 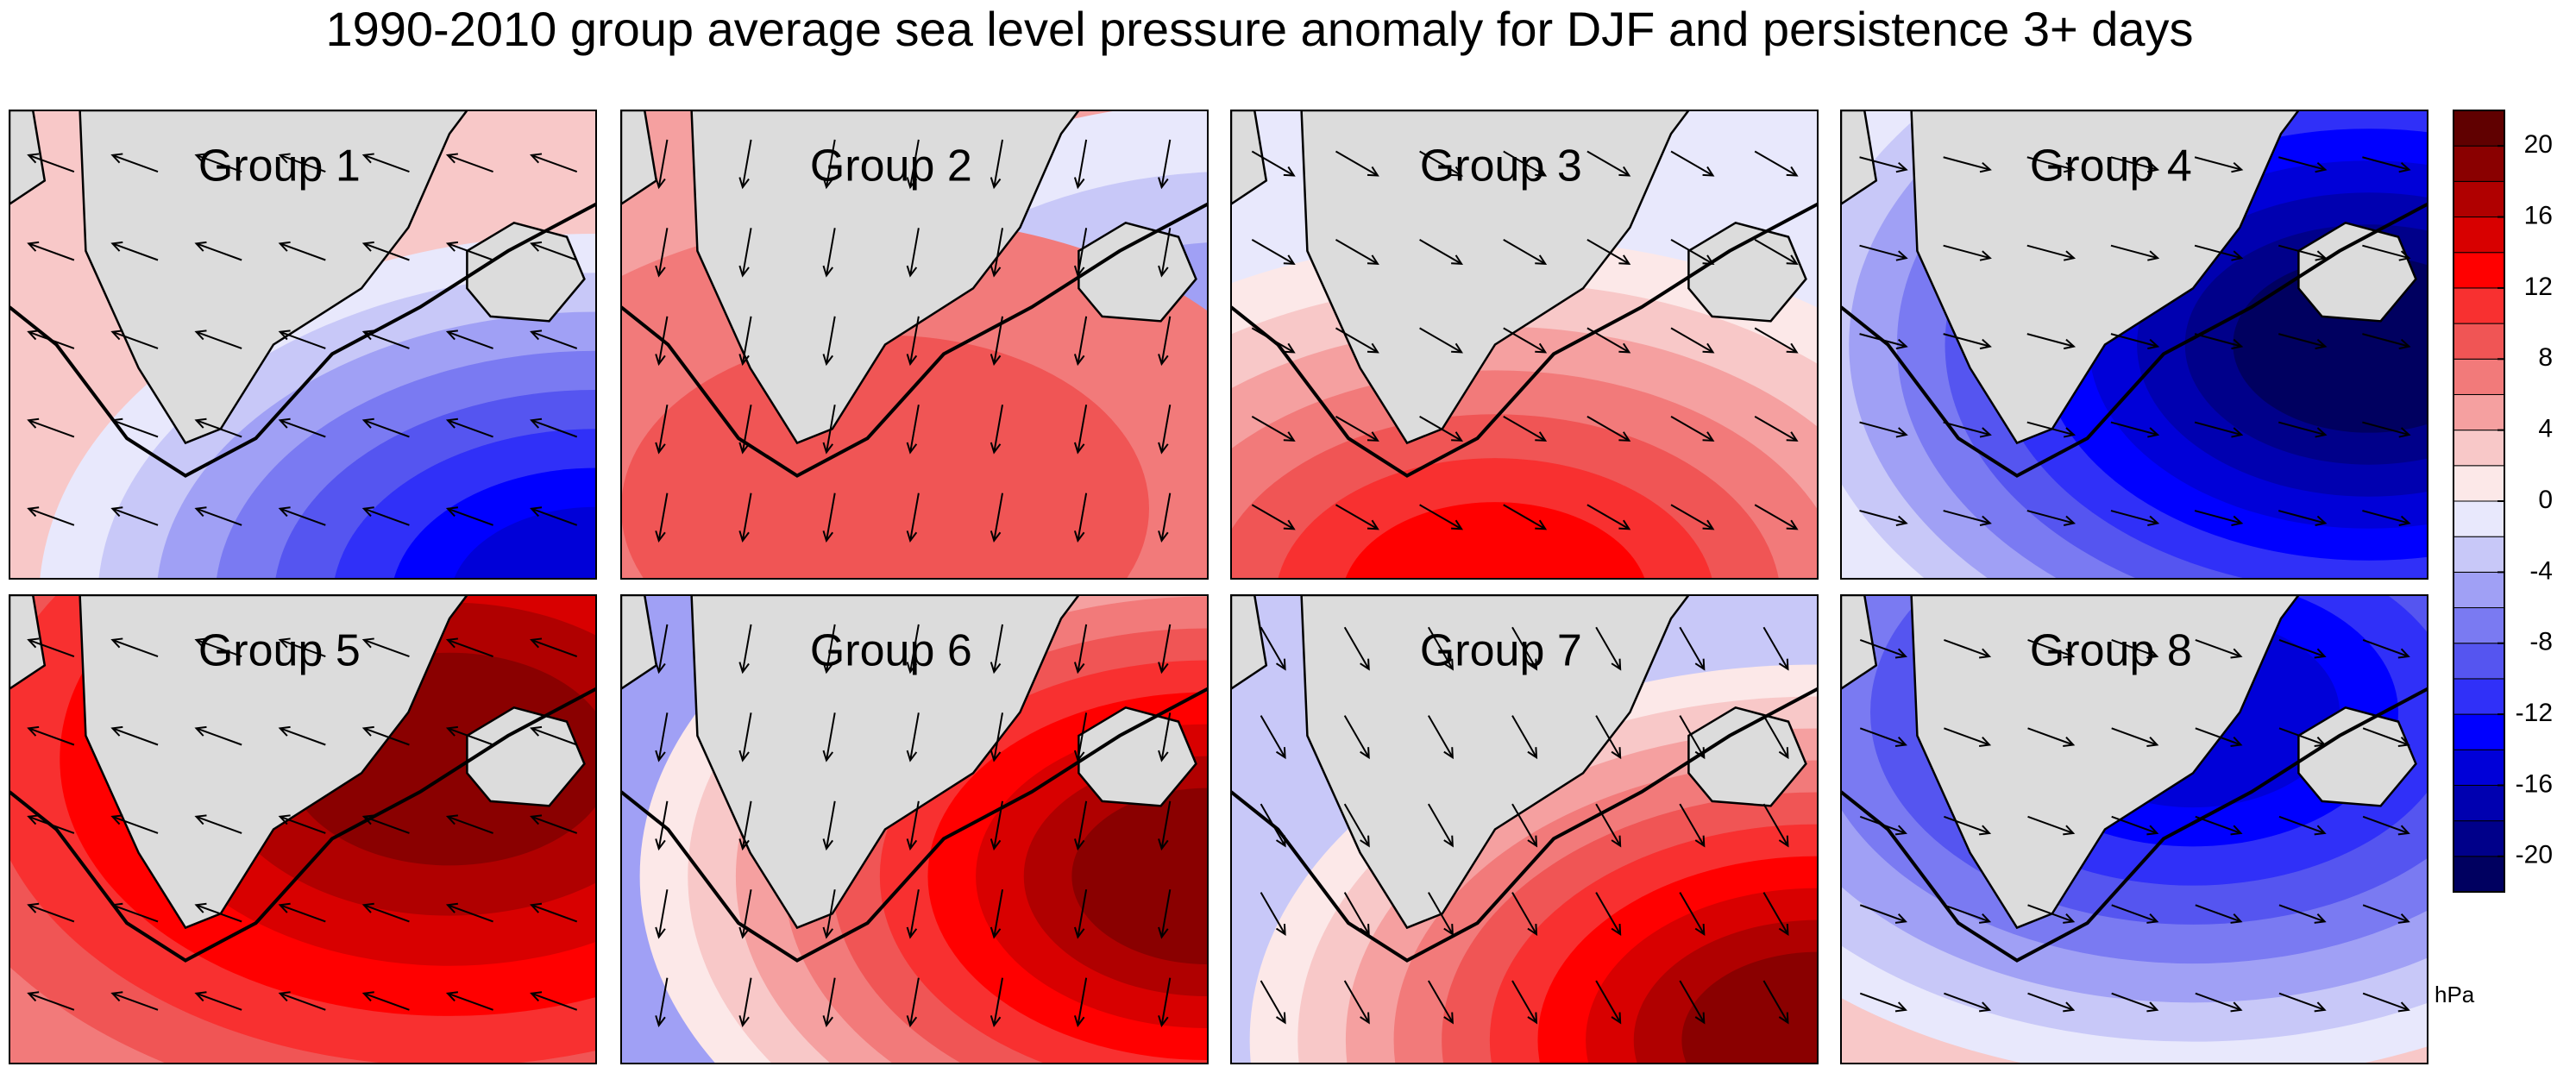 What do you see at coordinates (1501, 166) in the screenshot?
I see `panel-label: Group 3` at bounding box center [1501, 166].